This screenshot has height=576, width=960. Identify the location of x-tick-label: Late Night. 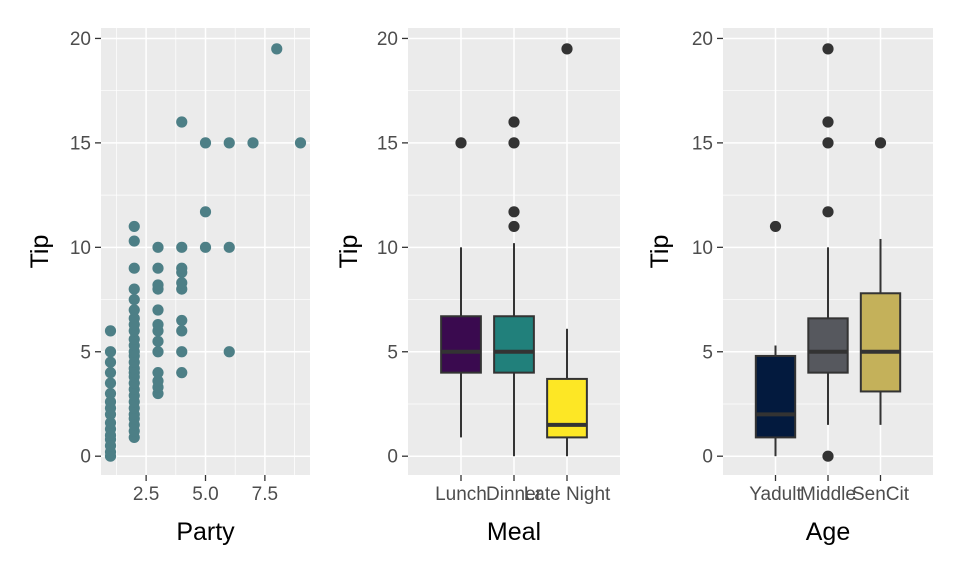
(567, 494).